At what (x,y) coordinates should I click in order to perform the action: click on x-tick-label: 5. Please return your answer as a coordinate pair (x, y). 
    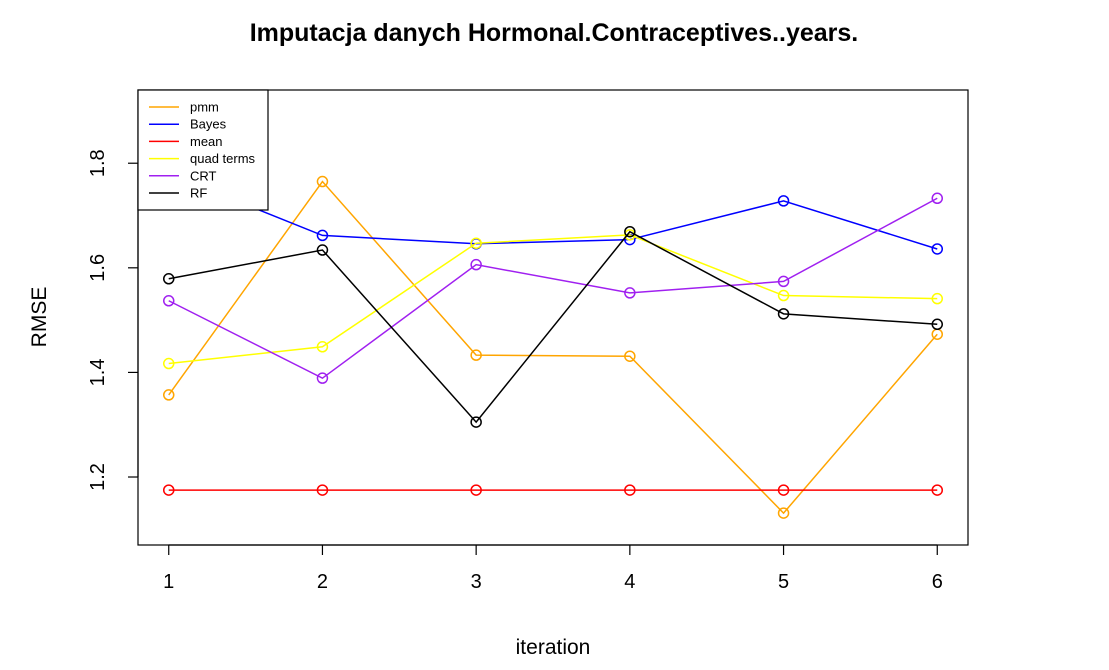
    Looking at the image, I should click on (783, 582).